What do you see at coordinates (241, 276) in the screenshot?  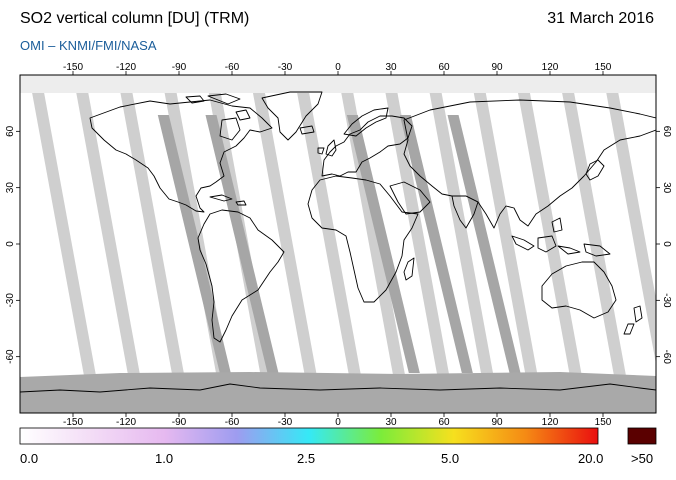 I see `south-america-coast` at bounding box center [241, 276].